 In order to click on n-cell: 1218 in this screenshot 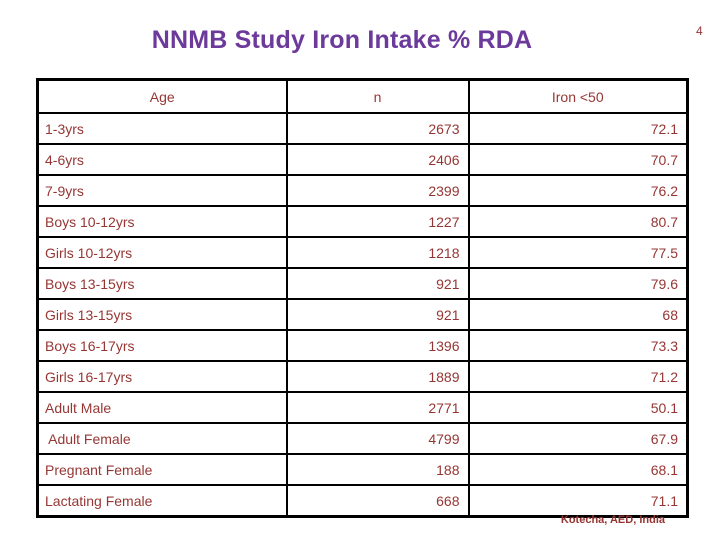, I will do `click(377, 252)`.